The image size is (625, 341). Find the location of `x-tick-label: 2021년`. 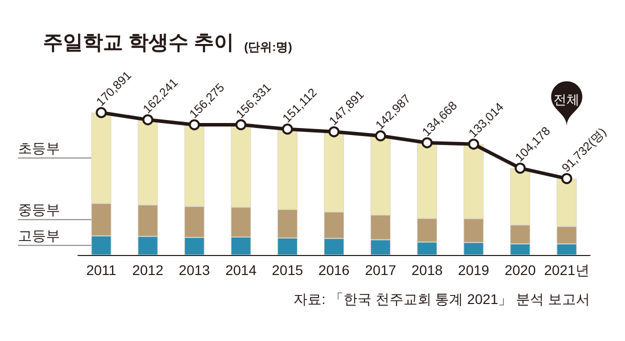

x-tick-label: 2021년 is located at coordinates (567, 270).